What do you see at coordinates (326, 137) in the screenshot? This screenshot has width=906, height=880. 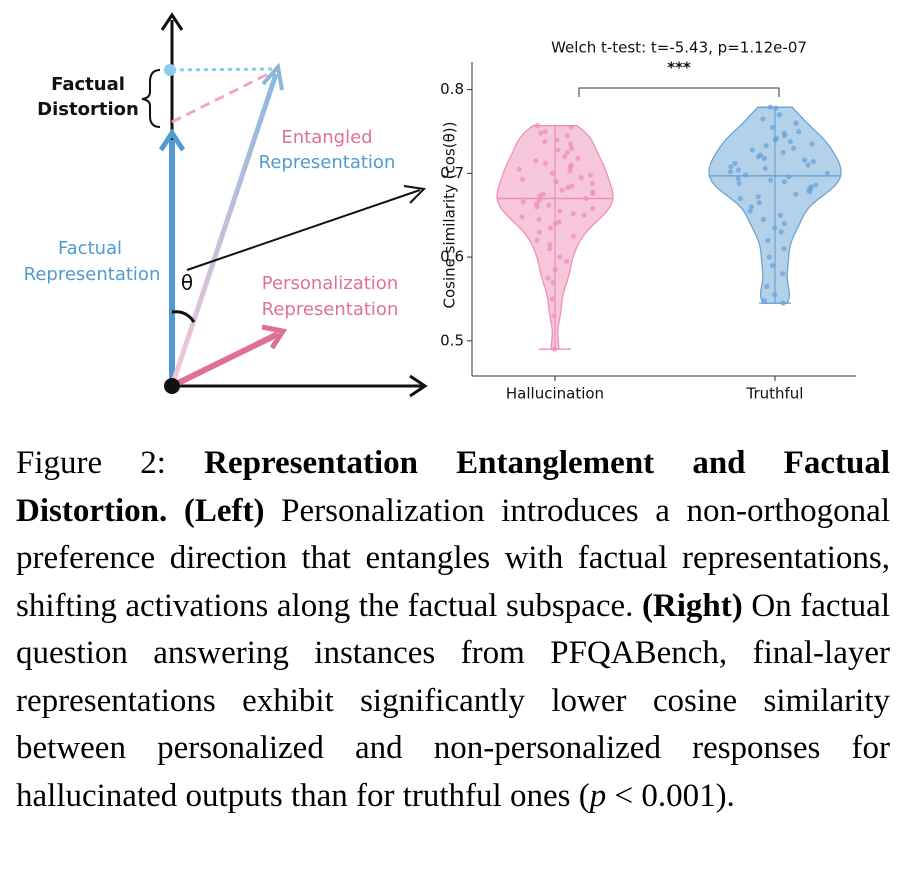 I see `label: Entangled` at bounding box center [326, 137].